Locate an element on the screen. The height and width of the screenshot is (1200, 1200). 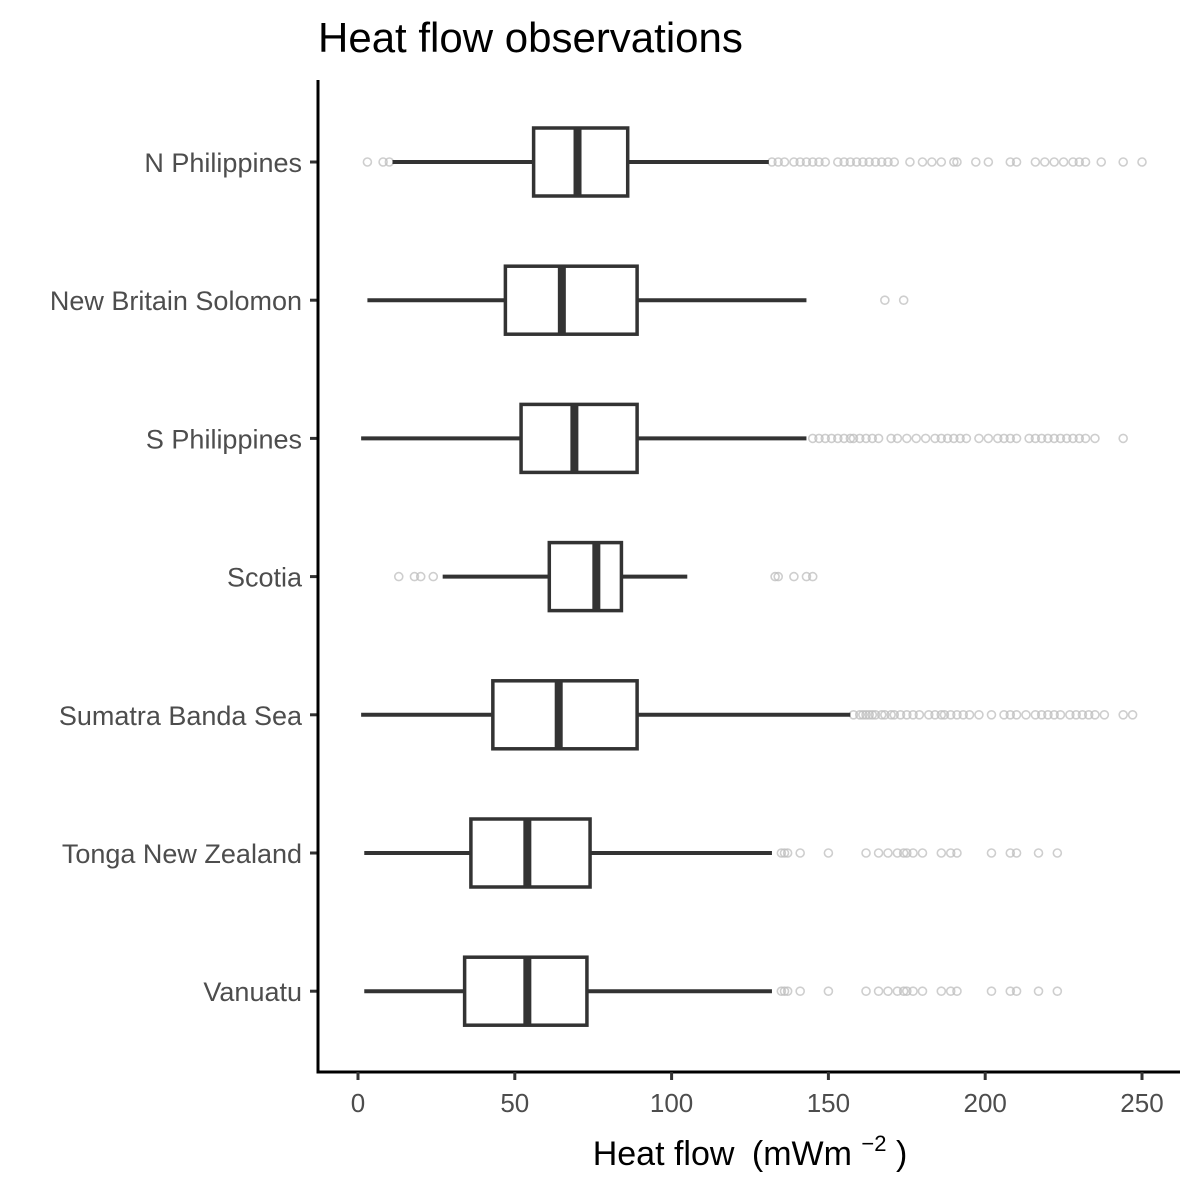
y-tick-label-new-britain-solomon: New Britain Solomon is located at coordinates (176, 301).